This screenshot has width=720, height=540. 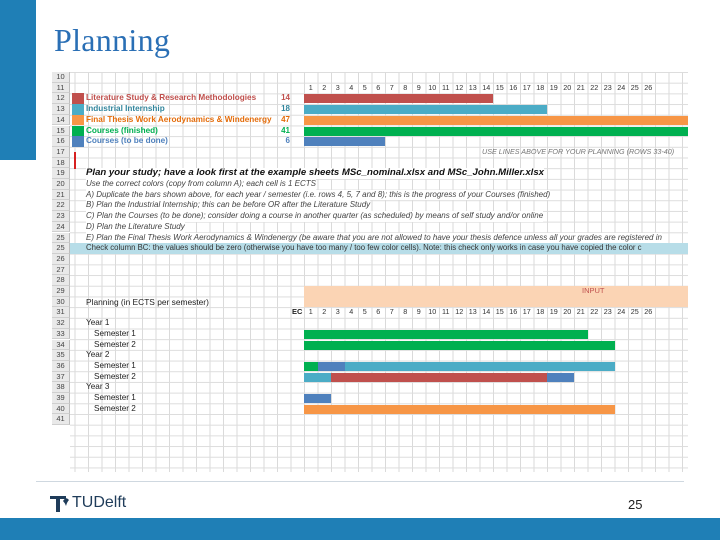 What do you see at coordinates (61, 398) in the screenshot?
I see `row-number: 39` at bounding box center [61, 398].